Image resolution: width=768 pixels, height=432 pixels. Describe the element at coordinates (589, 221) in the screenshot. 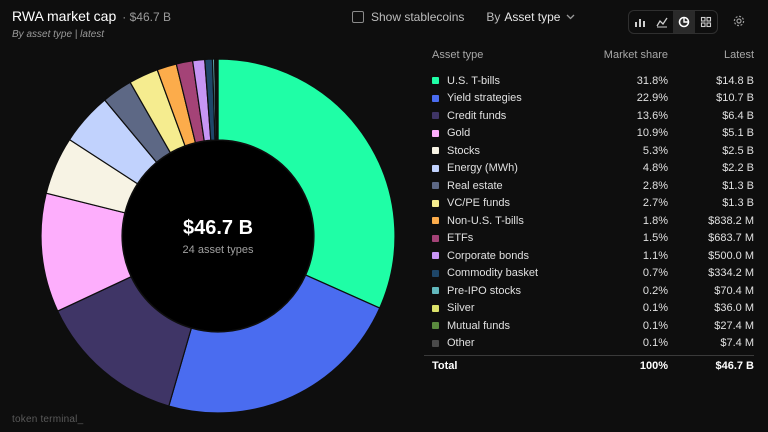

I see `table-row: Non-U.S. T-bills 1.8% $838.2 M` at that location.